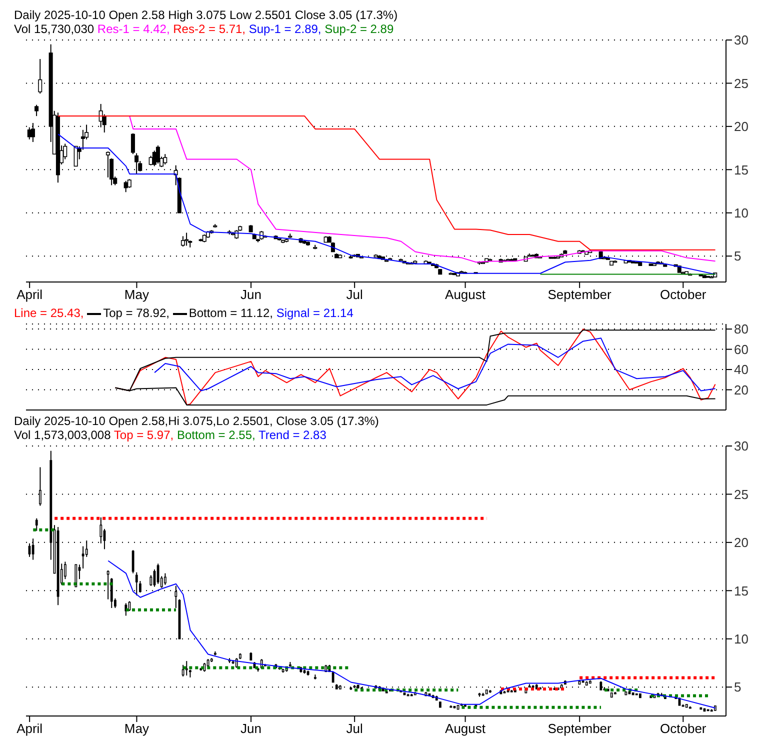 The width and height of the screenshot is (780, 745). Describe the element at coordinates (741, 329) in the screenshot. I see `y-tick-label: 80` at that location.